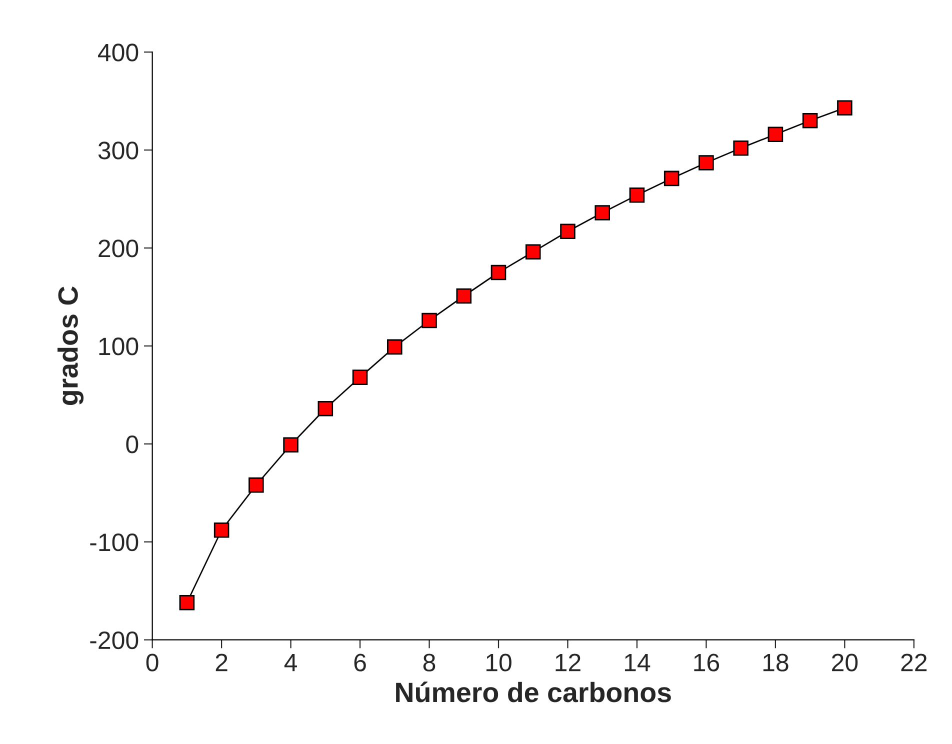 The width and height of the screenshot is (952, 744). Describe the element at coordinates (499, 663) in the screenshot. I see `x-tick-label: 10` at that location.